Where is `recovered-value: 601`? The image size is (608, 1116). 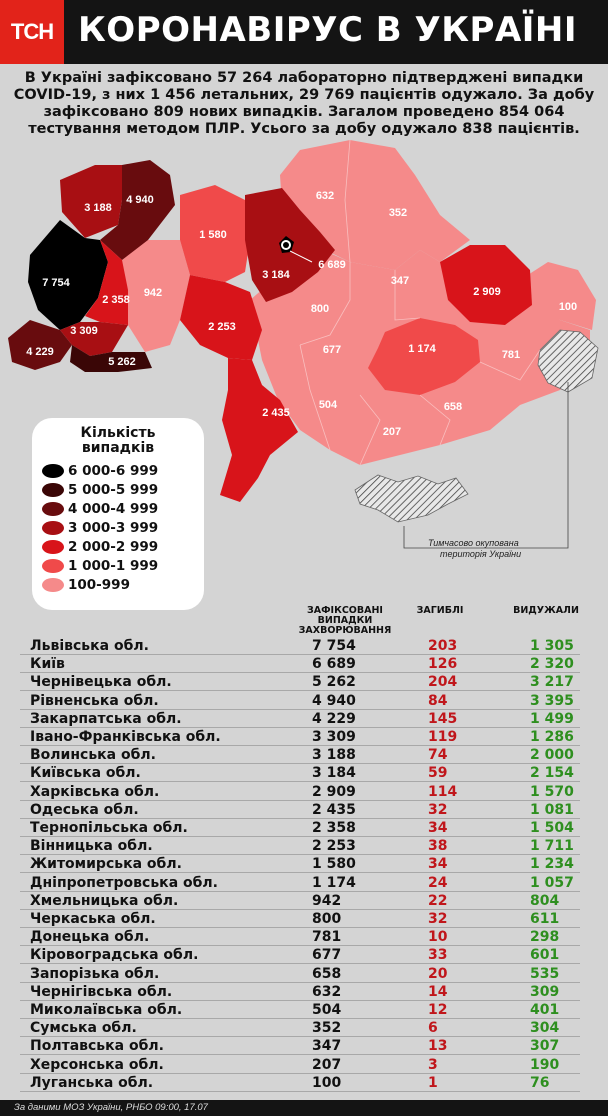
recovered-value: 601 is located at coordinates (545, 955).